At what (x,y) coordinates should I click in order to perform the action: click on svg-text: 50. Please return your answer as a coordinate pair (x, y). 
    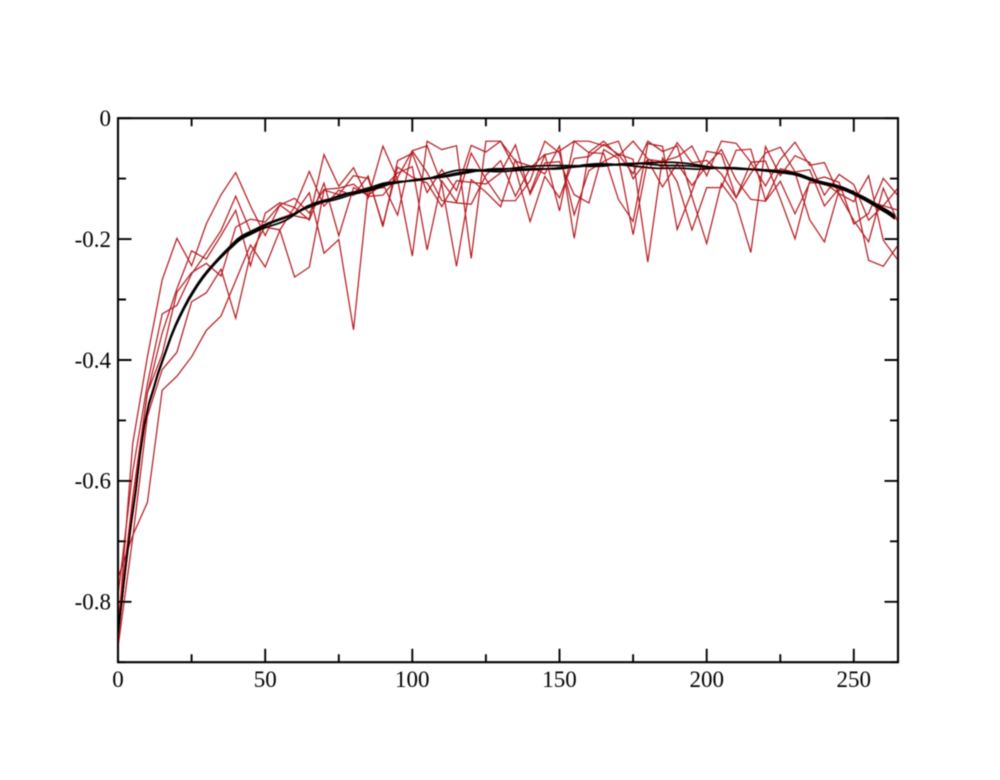
    Looking at the image, I should click on (265, 679).